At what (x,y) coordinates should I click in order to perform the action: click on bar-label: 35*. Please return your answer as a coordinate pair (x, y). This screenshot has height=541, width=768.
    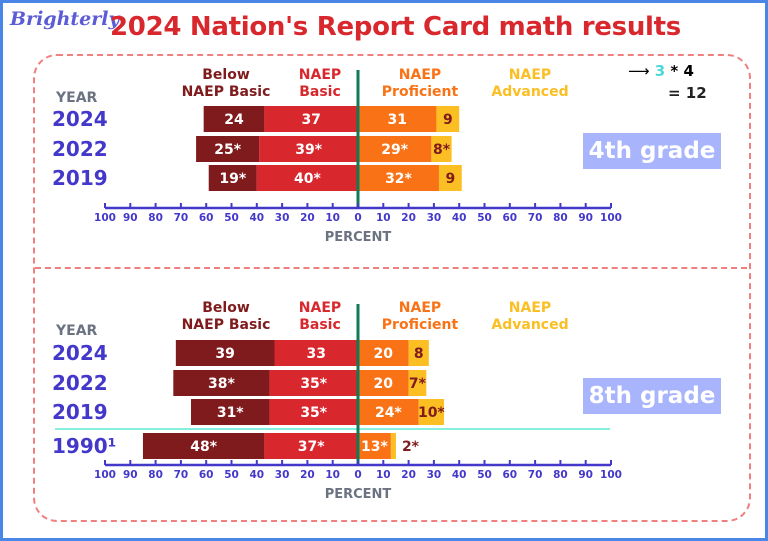
    Looking at the image, I should click on (313, 384).